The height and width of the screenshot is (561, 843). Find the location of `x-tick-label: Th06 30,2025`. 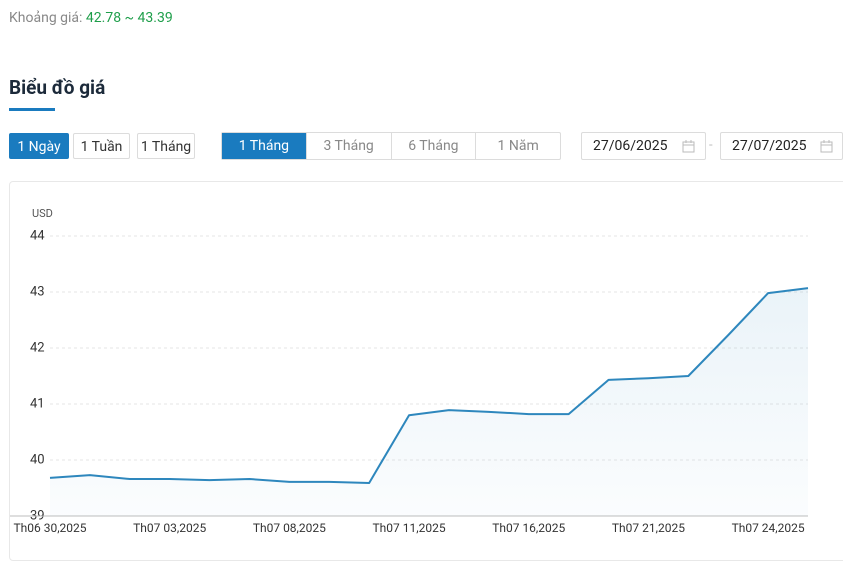

x-tick-label: Th06 30,2025 is located at coordinates (49, 528).